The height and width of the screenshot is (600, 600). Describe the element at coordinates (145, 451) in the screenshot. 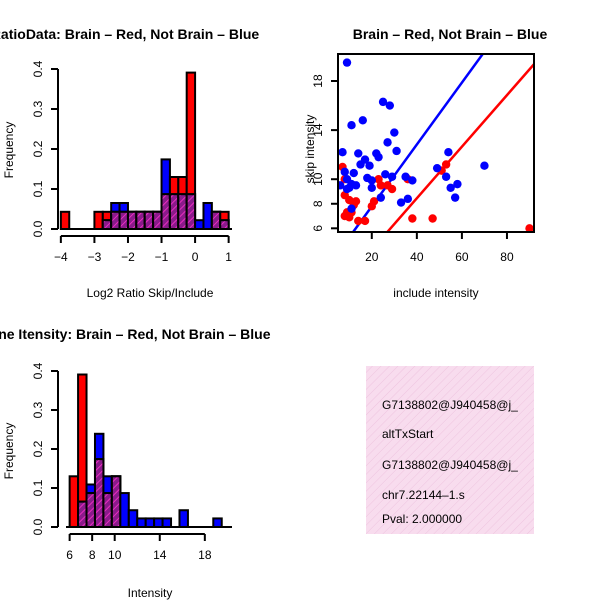

I see `gene-intensity-bars` at that location.